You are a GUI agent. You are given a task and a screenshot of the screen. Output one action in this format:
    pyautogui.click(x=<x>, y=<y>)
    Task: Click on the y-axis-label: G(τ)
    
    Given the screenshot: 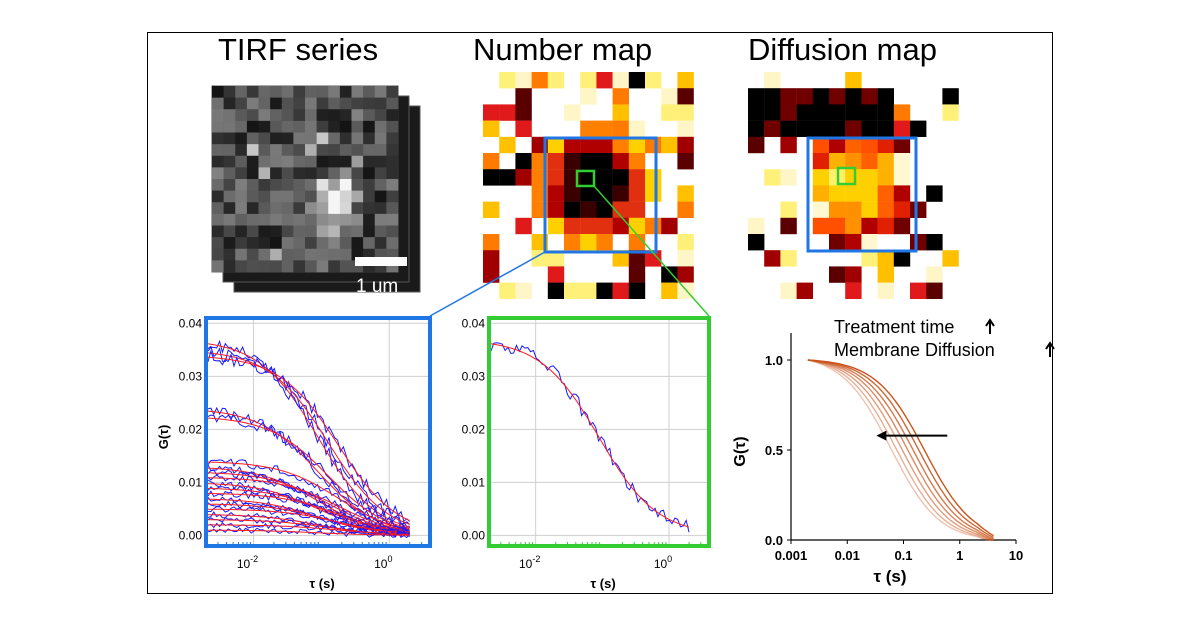 What is the action you would take?
    pyautogui.click(x=163, y=437)
    